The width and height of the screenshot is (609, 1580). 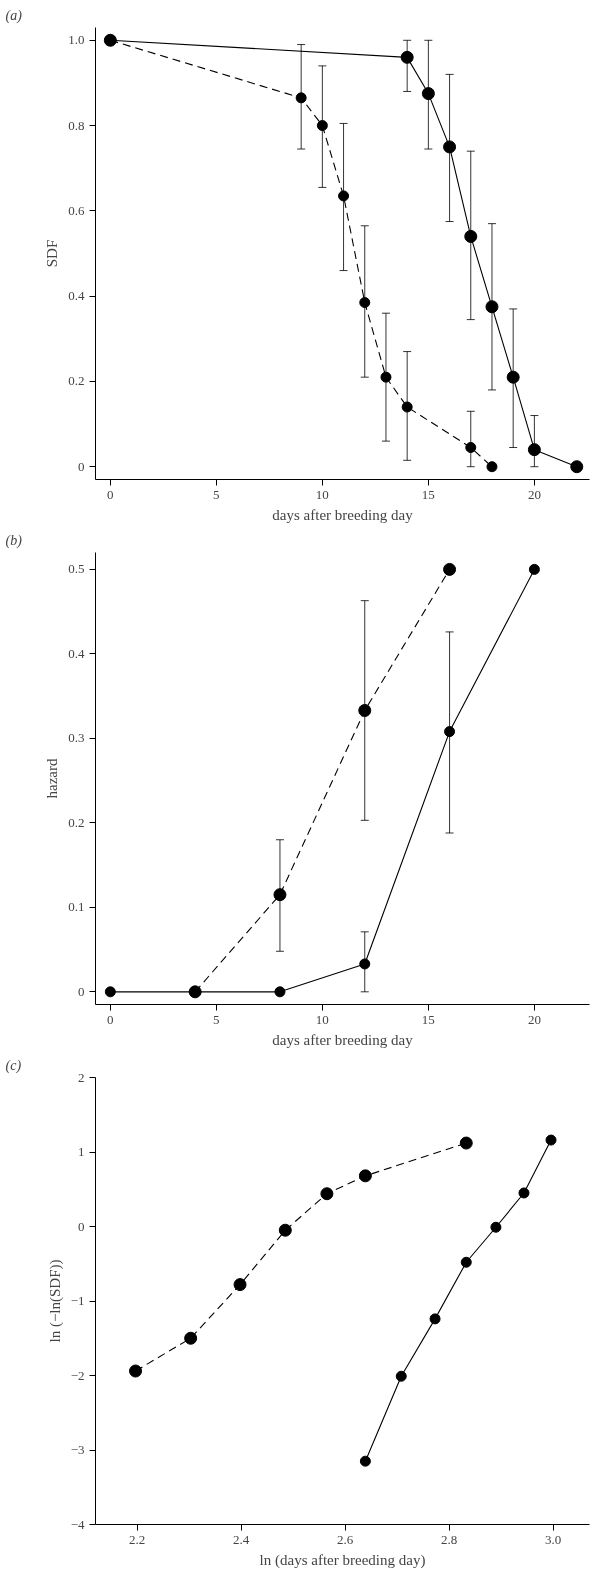 I want to click on y-axis-title: hazard, so click(x=52, y=778).